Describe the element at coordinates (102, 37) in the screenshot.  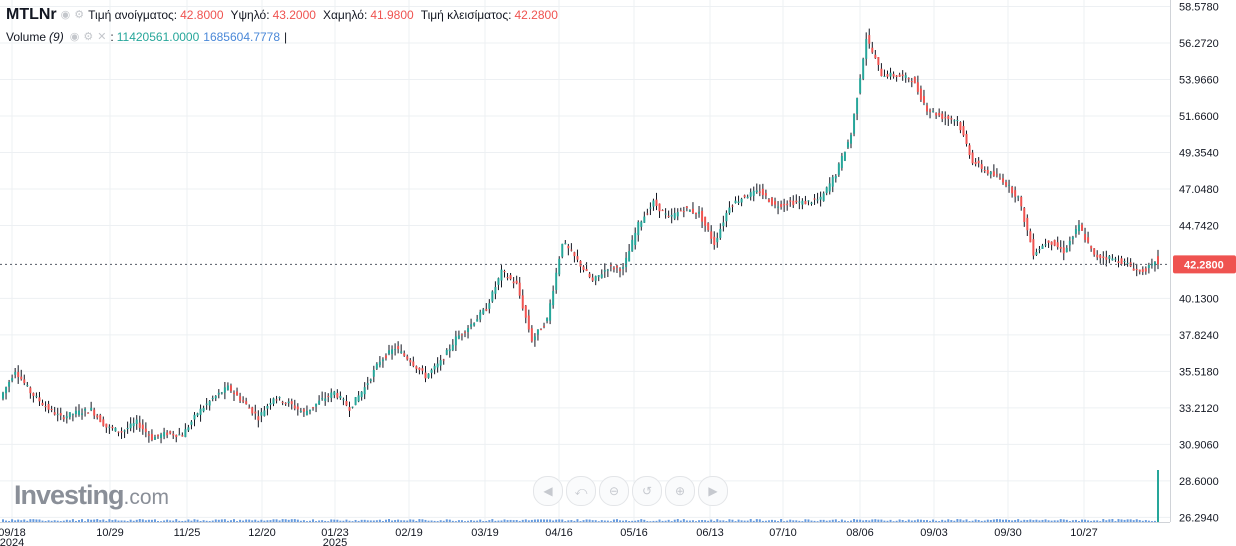
I see `close-icon: ✕` at that location.